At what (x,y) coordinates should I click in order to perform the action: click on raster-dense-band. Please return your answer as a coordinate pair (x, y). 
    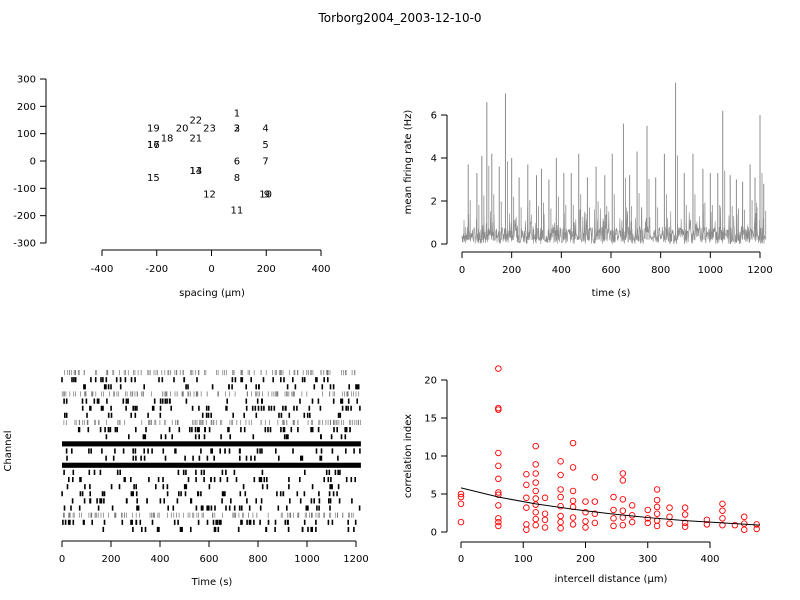
    Looking at the image, I should click on (211, 444).